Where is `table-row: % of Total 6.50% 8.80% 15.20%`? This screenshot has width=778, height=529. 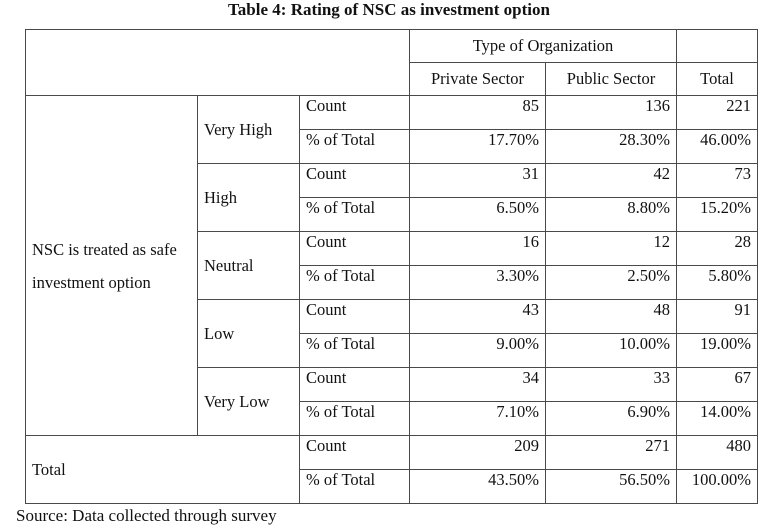
table-row: % of Total 6.50% 8.80% 15.20% is located at coordinates (392, 214).